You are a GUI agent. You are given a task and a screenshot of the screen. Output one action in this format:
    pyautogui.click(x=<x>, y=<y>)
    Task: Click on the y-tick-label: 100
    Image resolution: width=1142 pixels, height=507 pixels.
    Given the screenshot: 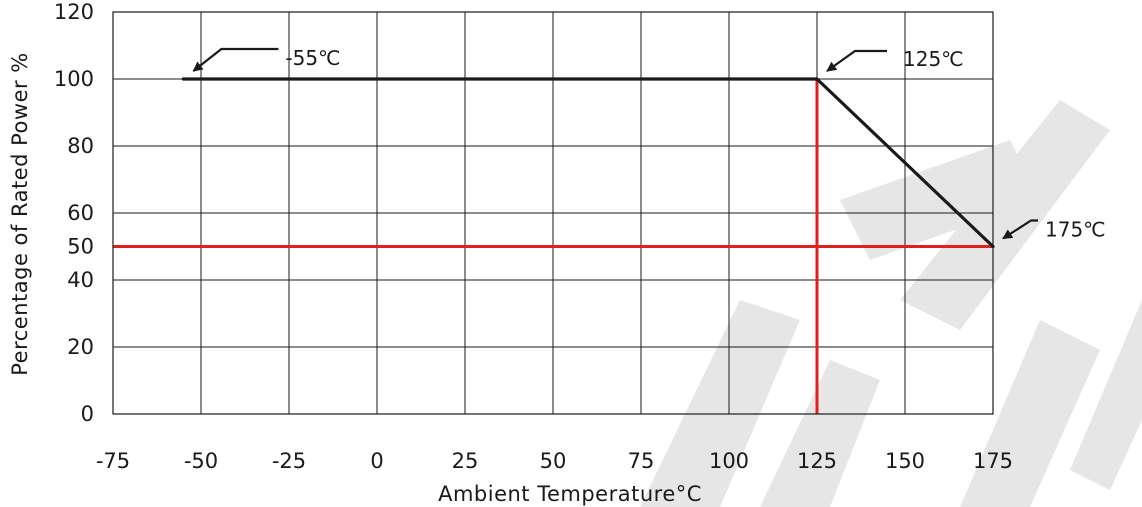 What is the action you would take?
    pyautogui.click(x=74, y=79)
    